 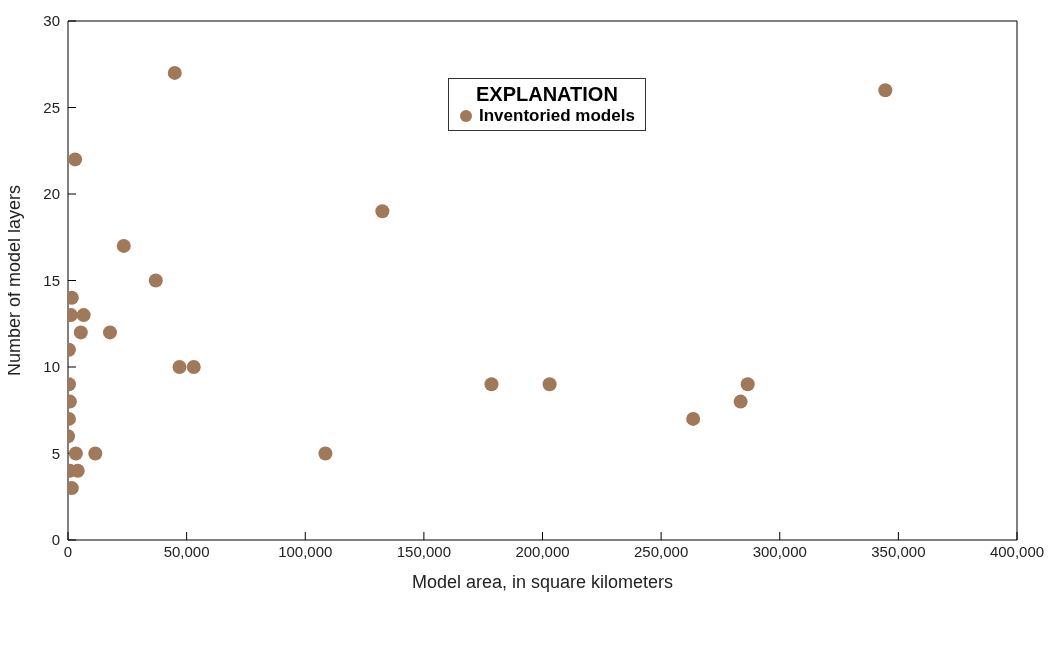 What do you see at coordinates (547, 94) in the screenshot?
I see `legend-title: EXPLANATION` at bounding box center [547, 94].